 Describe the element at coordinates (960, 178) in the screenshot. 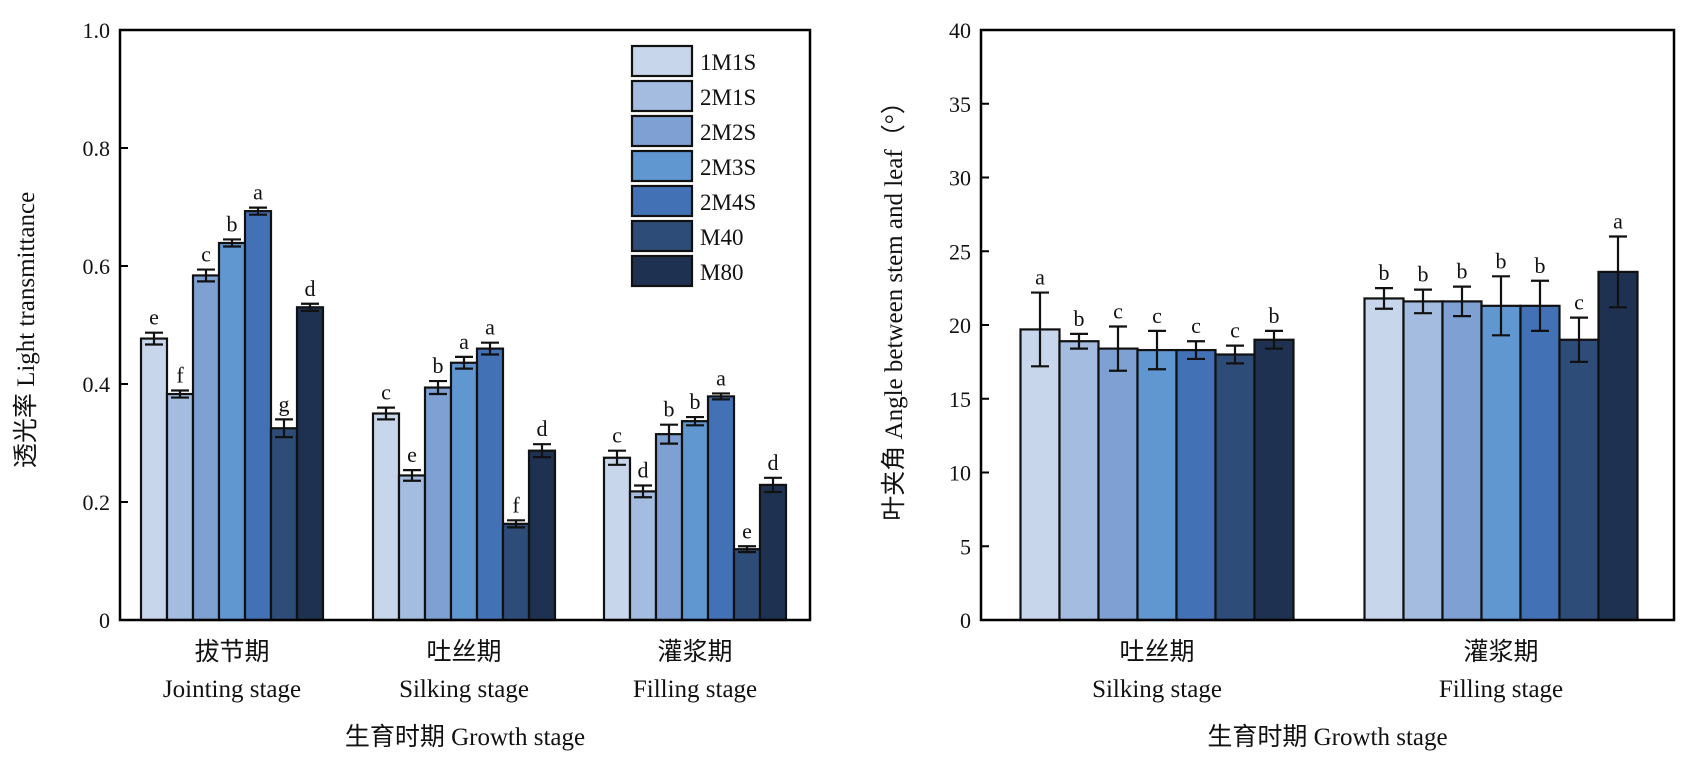

I see `y-tick-label: 30` at that location.